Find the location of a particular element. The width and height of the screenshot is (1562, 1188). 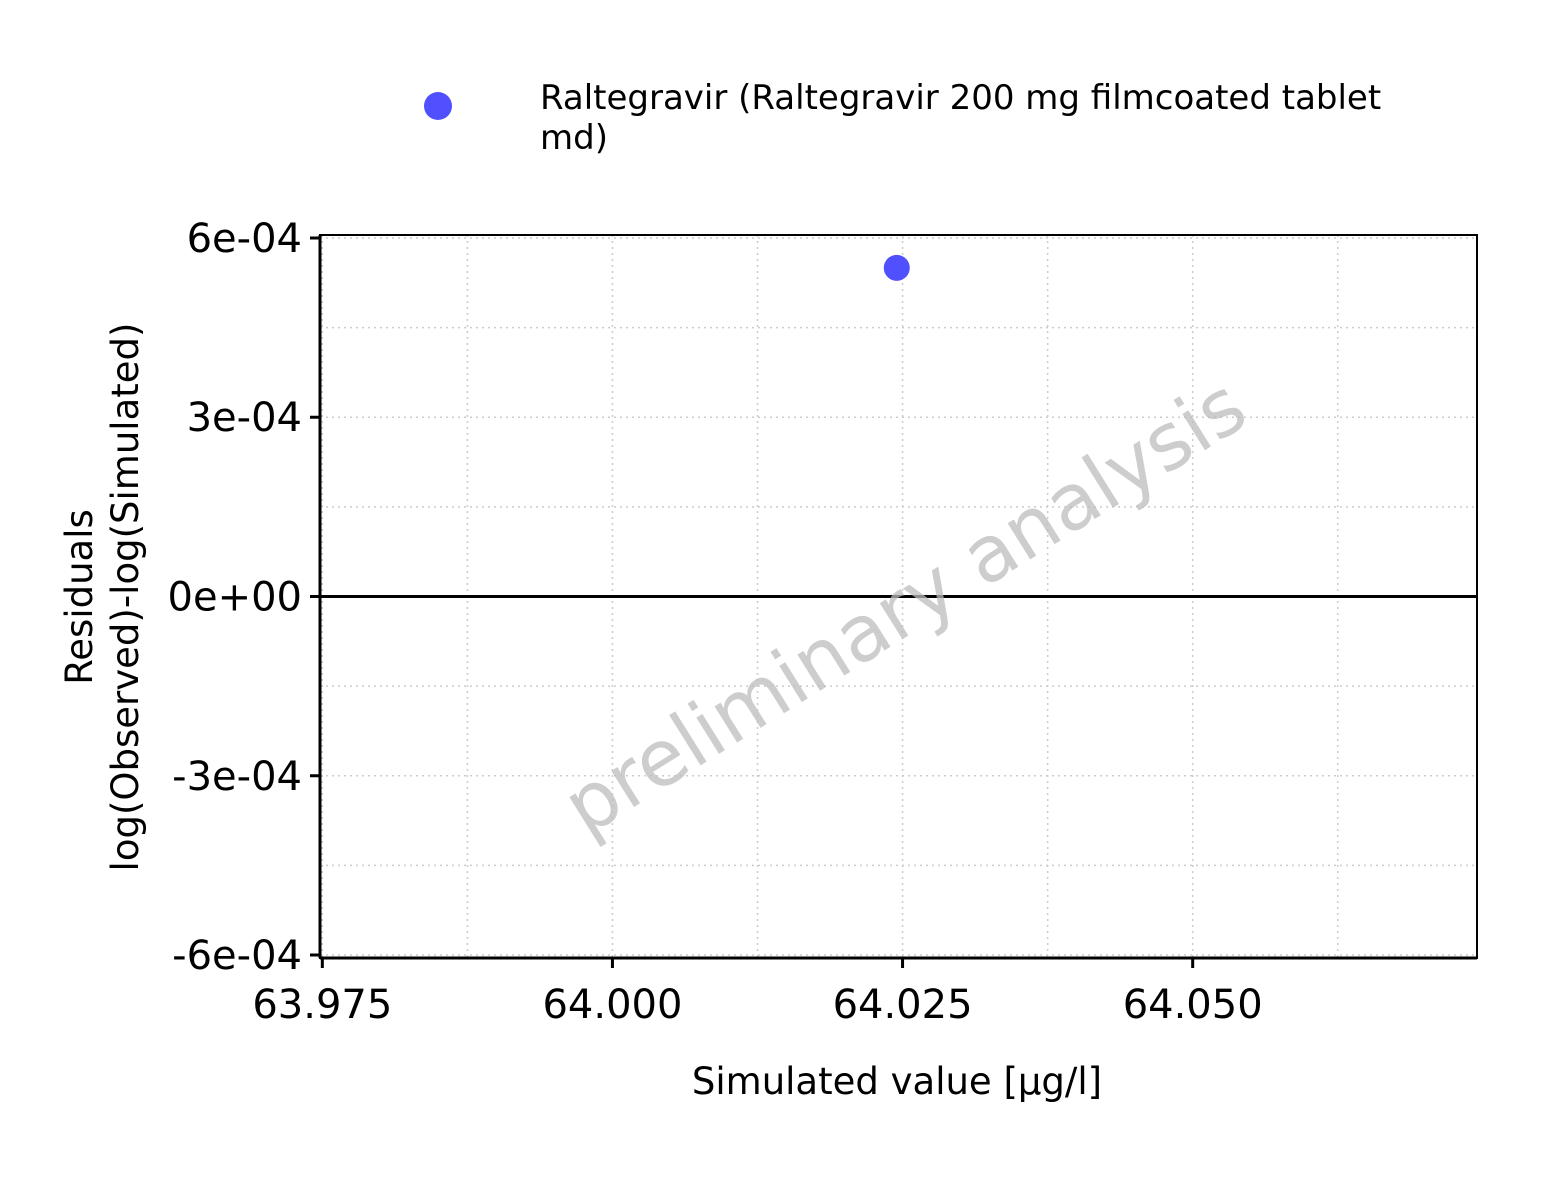

y-axis-label: Residuals log(Observed)-log(Simulated) is located at coordinates (103, 597).